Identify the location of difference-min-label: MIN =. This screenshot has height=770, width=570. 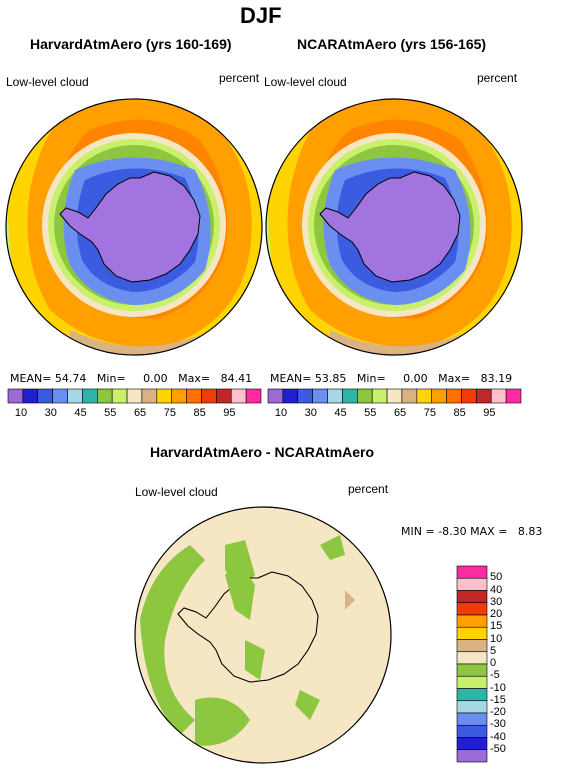
(418, 531).